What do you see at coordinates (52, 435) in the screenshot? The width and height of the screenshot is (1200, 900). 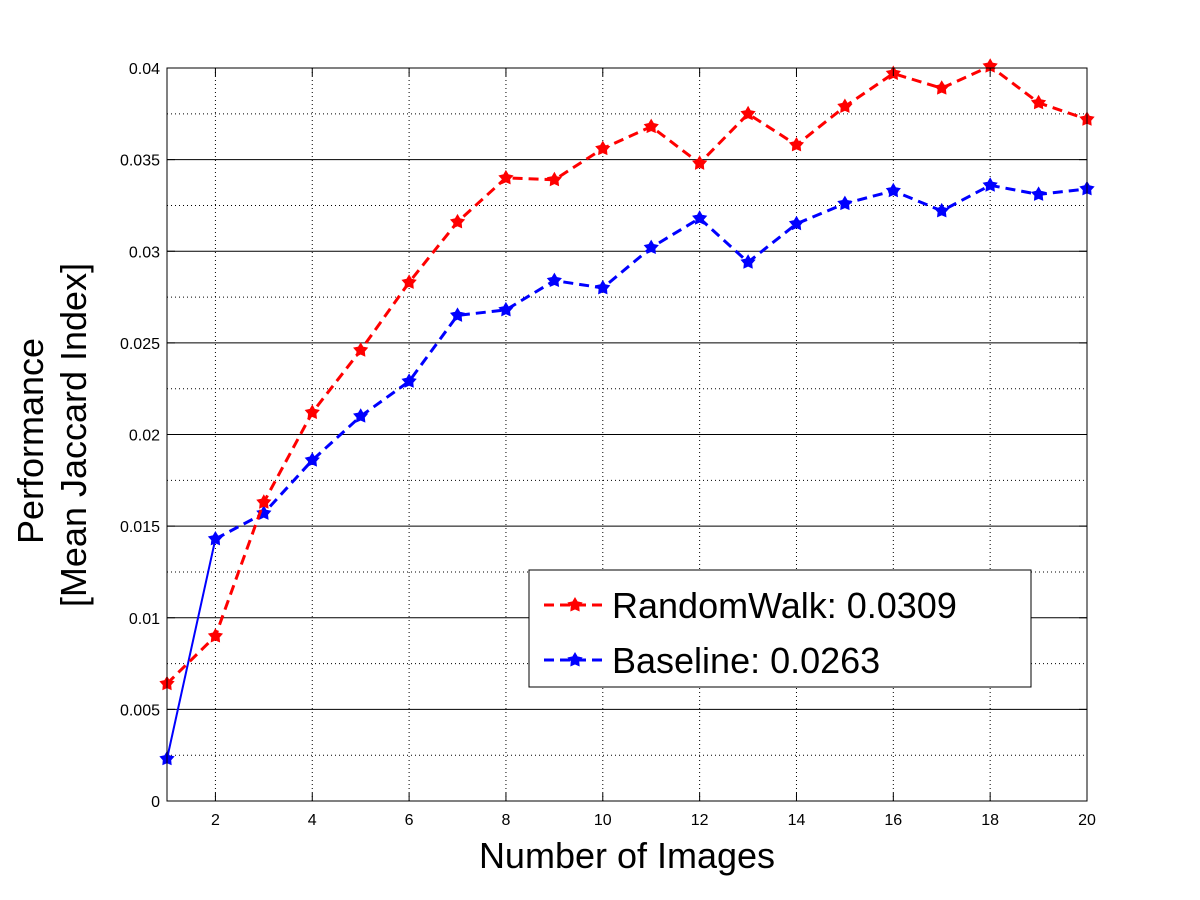 I see `y-axis-title: Performance [Mean Jaccard Index]` at bounding box center [52, 435].